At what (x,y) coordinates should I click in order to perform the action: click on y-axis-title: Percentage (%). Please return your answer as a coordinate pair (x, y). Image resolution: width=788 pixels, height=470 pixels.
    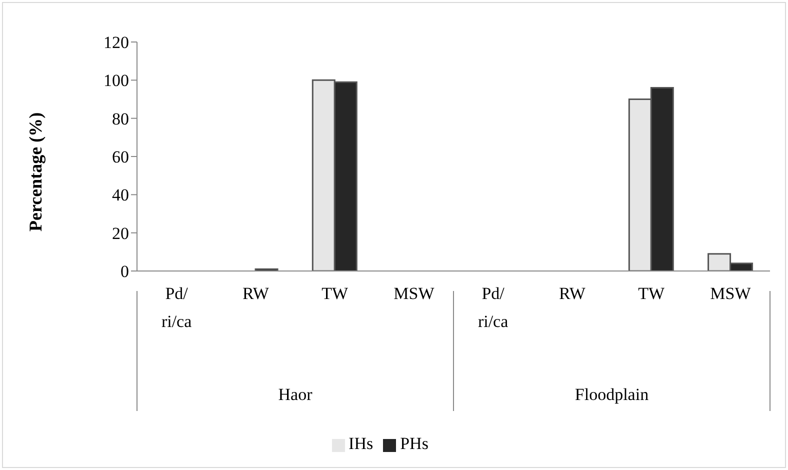
    Looking at the image, I should click on (35, 172).